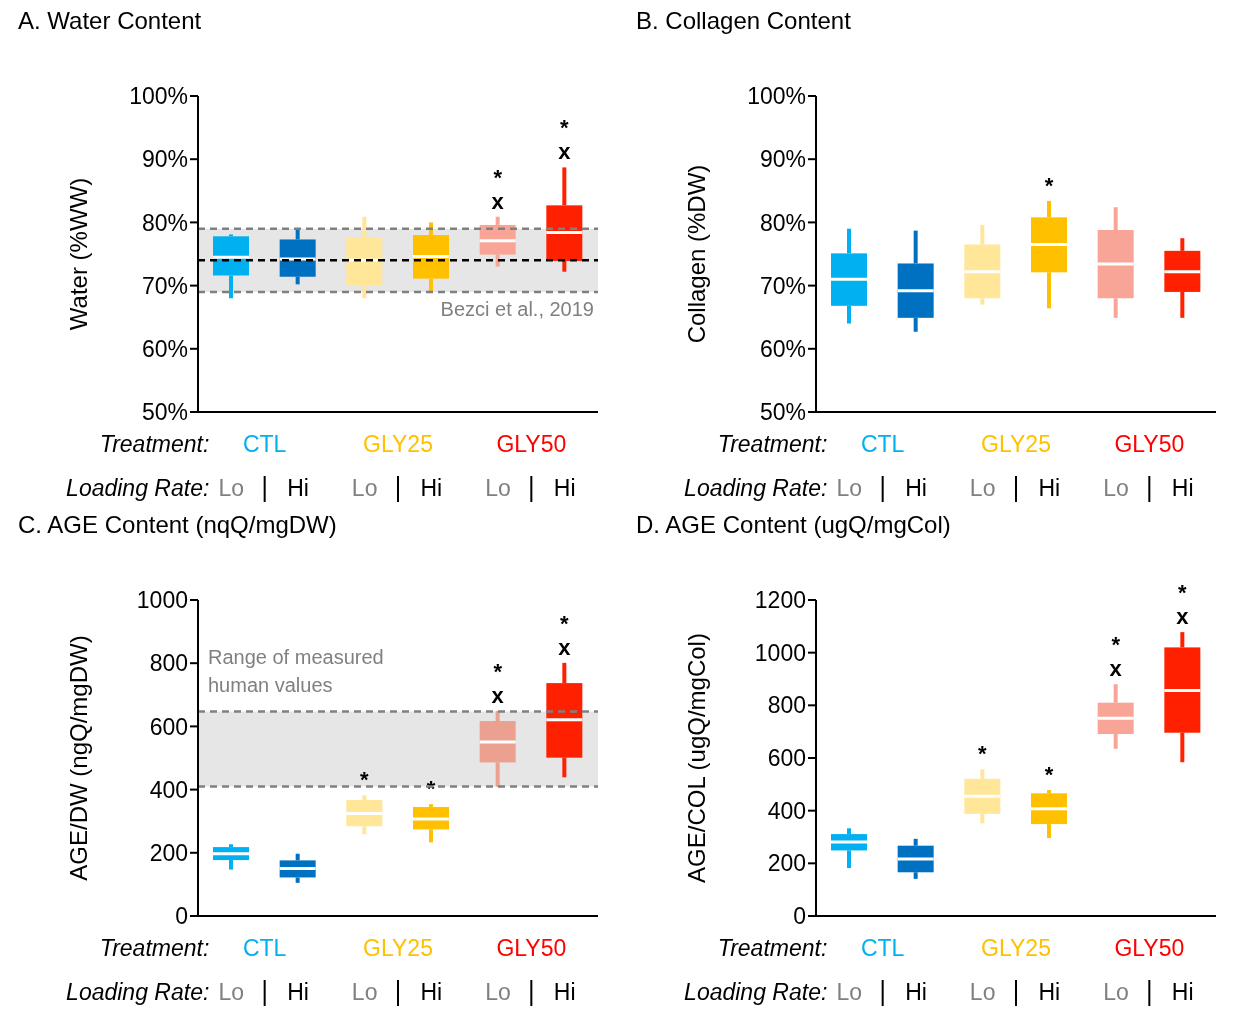  What do you see at coordinates (296, 670) in the screenshot?
I see `band-label: Range of measured human values` at bounding box center [296, 670].